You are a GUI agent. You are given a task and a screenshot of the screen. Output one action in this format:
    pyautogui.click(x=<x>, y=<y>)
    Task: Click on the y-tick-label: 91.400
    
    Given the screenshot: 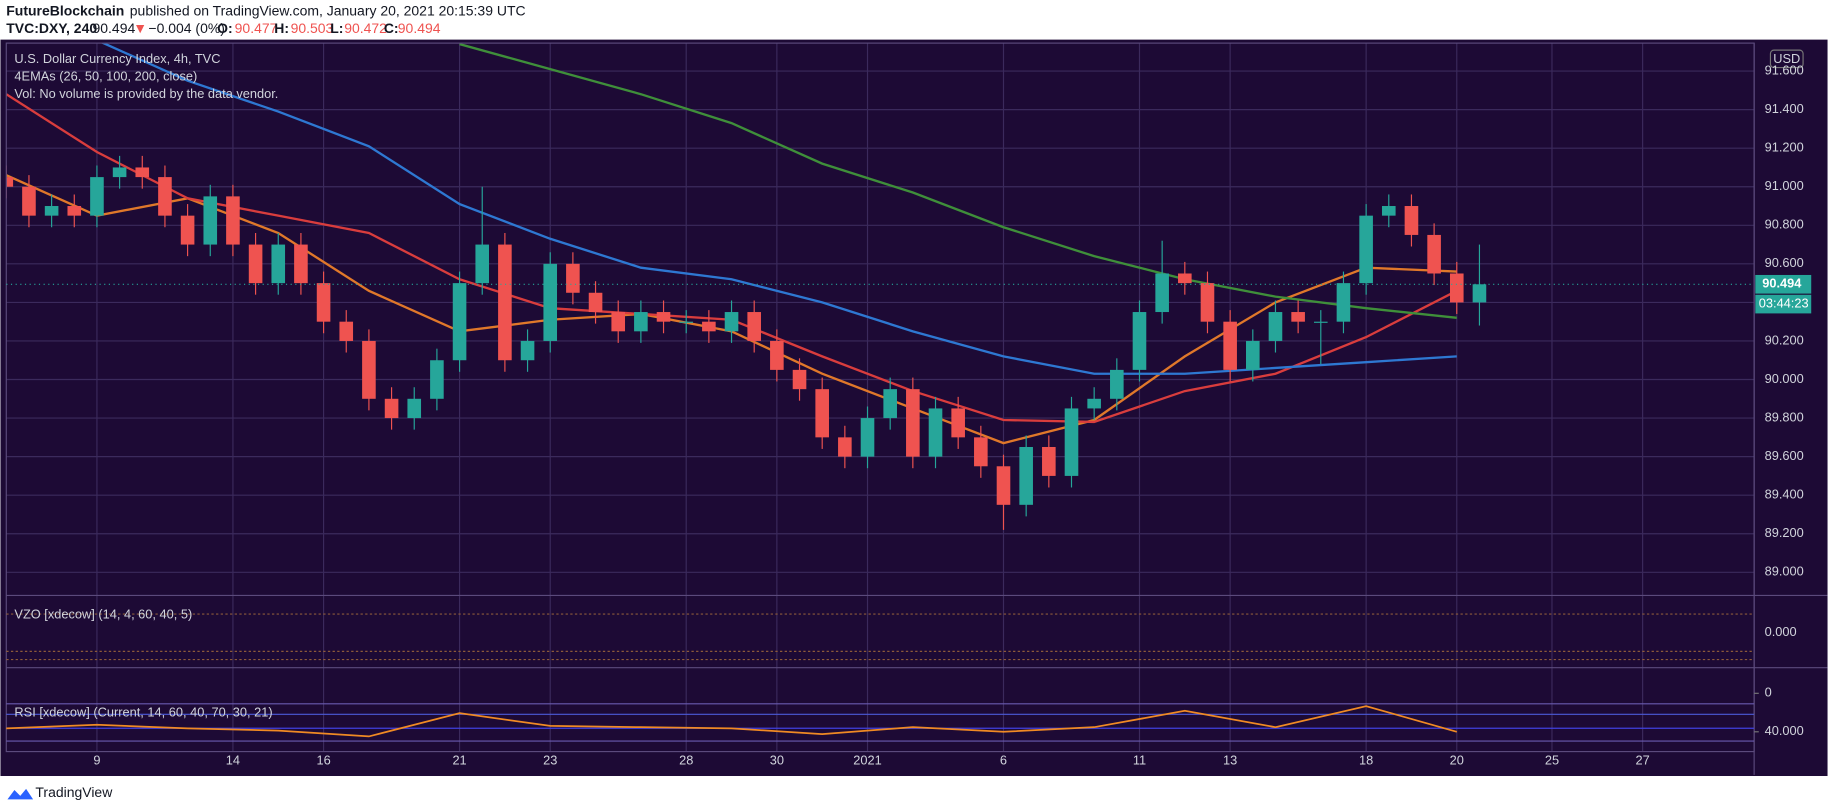 What is the action you would take?
    pyautogui.click(x=1784, y=108)
    